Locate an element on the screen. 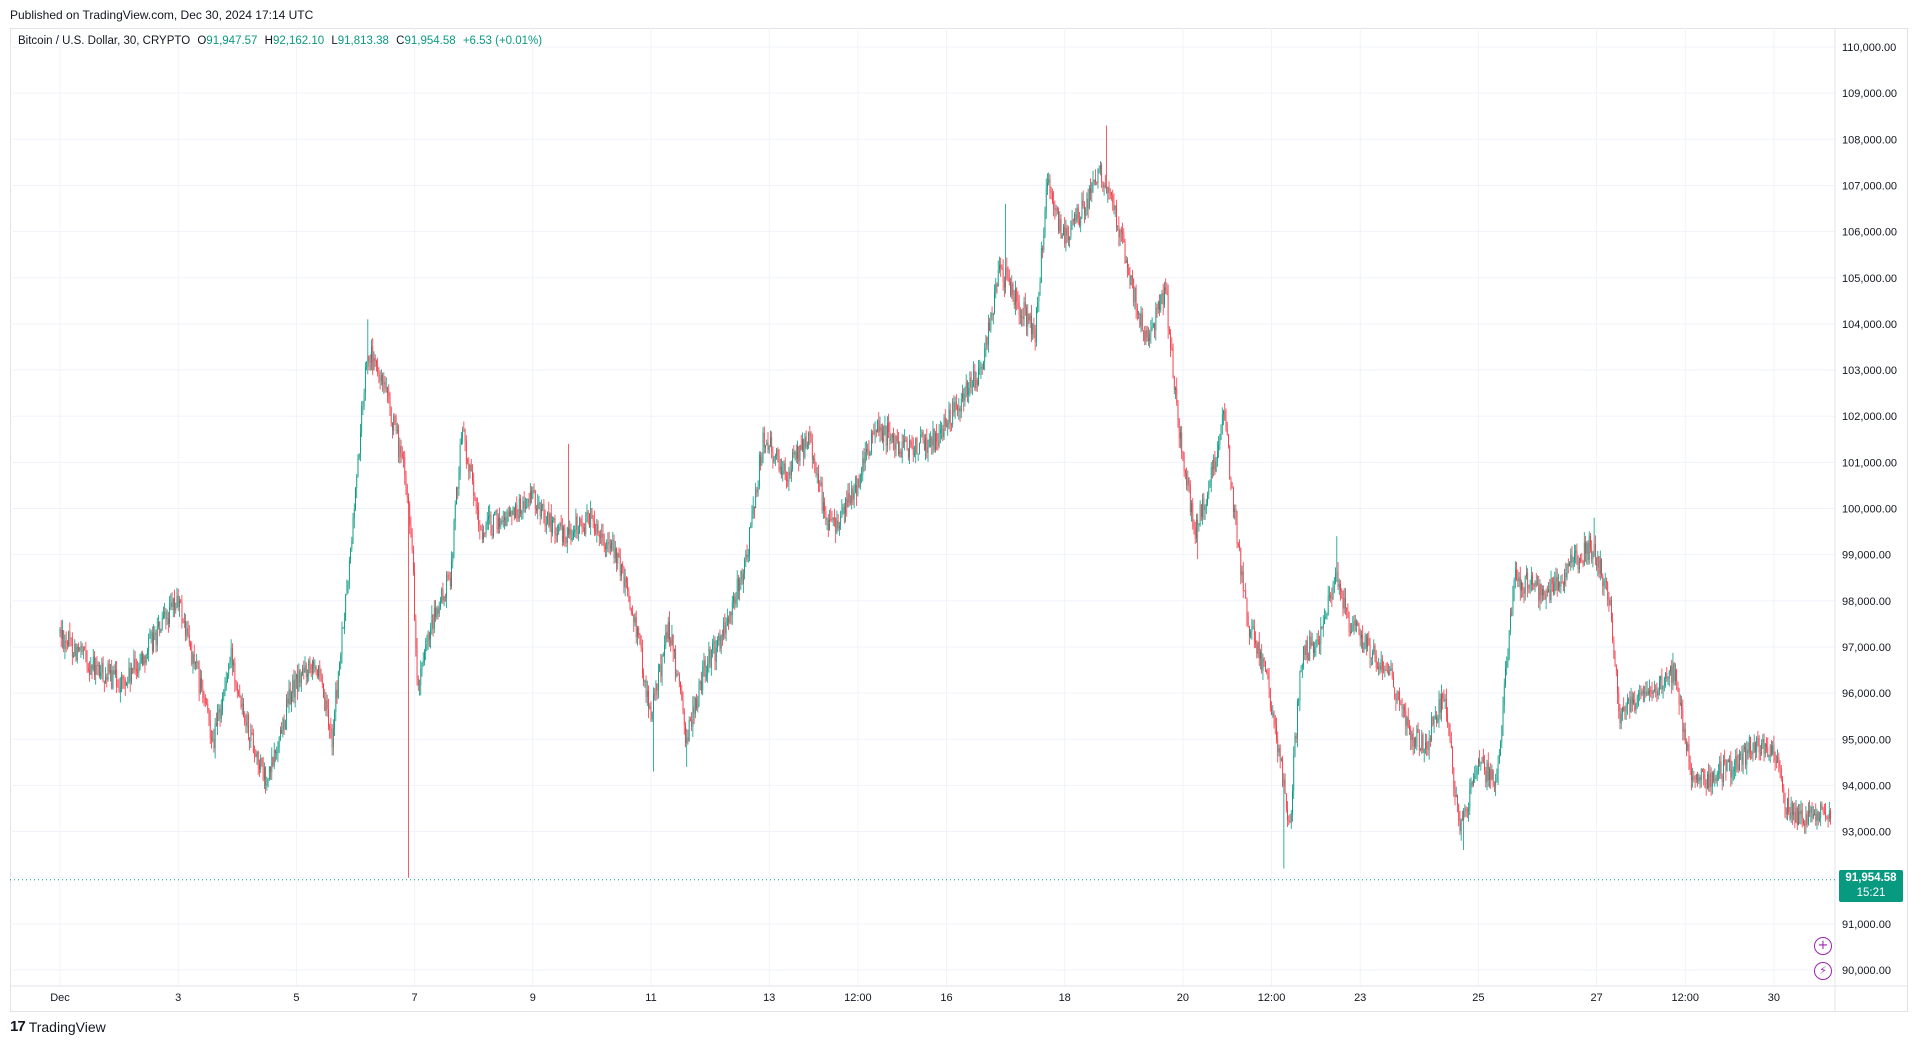  symbol-name: Bitcoin / U.S. Dollar, 30, CRYPTO is located at coordinates (104, 41).